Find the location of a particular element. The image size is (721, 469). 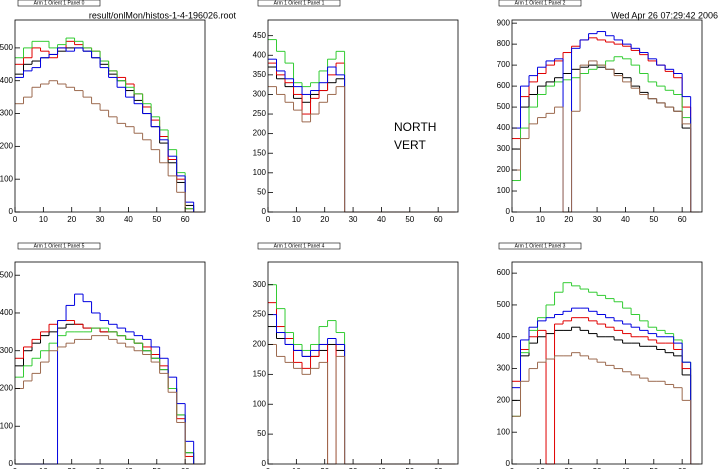

pad-title: Arm 1 Orient 1 Panel 1 is located at coordinates (299, 3).